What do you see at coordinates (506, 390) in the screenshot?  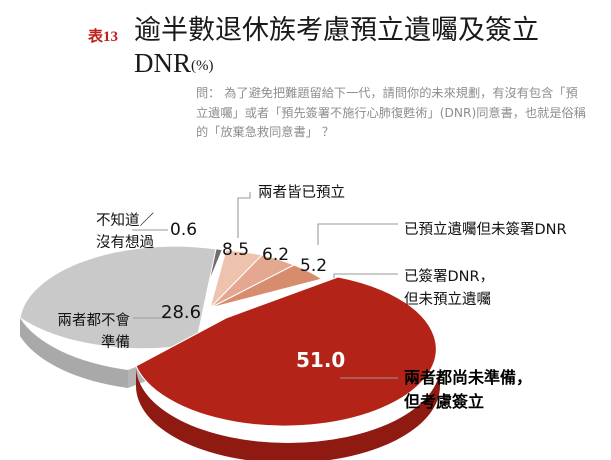 I see `label-considering: 兩者都尚未準備， 但考慮簽立` at bounding box center [506, 390].